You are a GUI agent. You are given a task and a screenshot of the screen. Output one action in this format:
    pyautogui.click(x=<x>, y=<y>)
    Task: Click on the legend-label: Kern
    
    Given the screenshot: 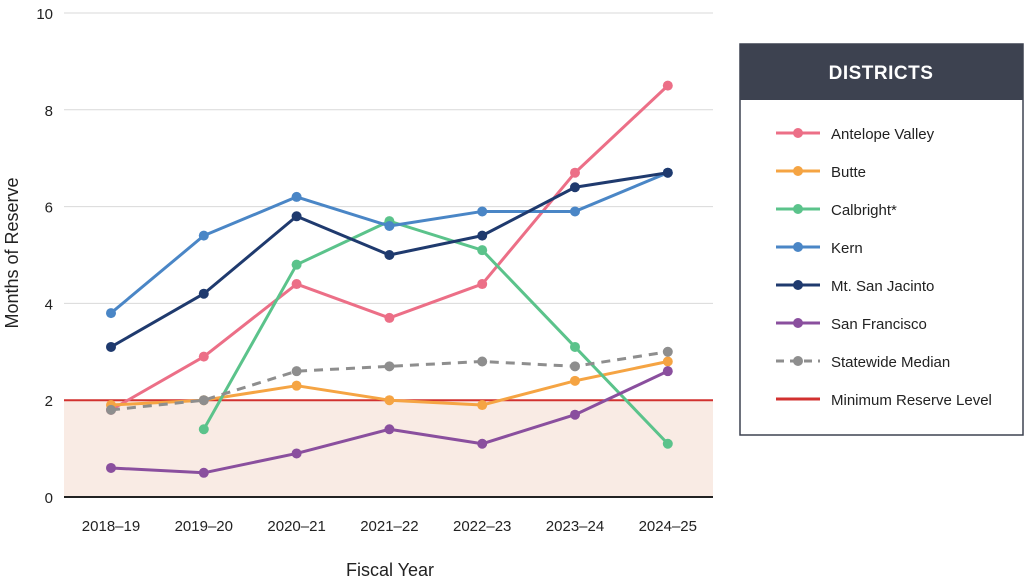 What is the action you would take?
    pyautogui.click(x=847, y=248)
    